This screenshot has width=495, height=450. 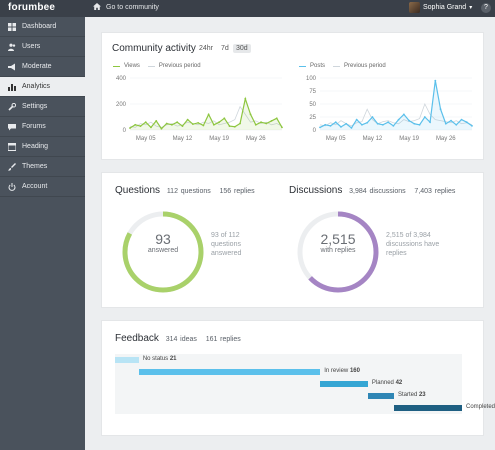 I want to click on wrench-icon, so click(x=12, y=106).